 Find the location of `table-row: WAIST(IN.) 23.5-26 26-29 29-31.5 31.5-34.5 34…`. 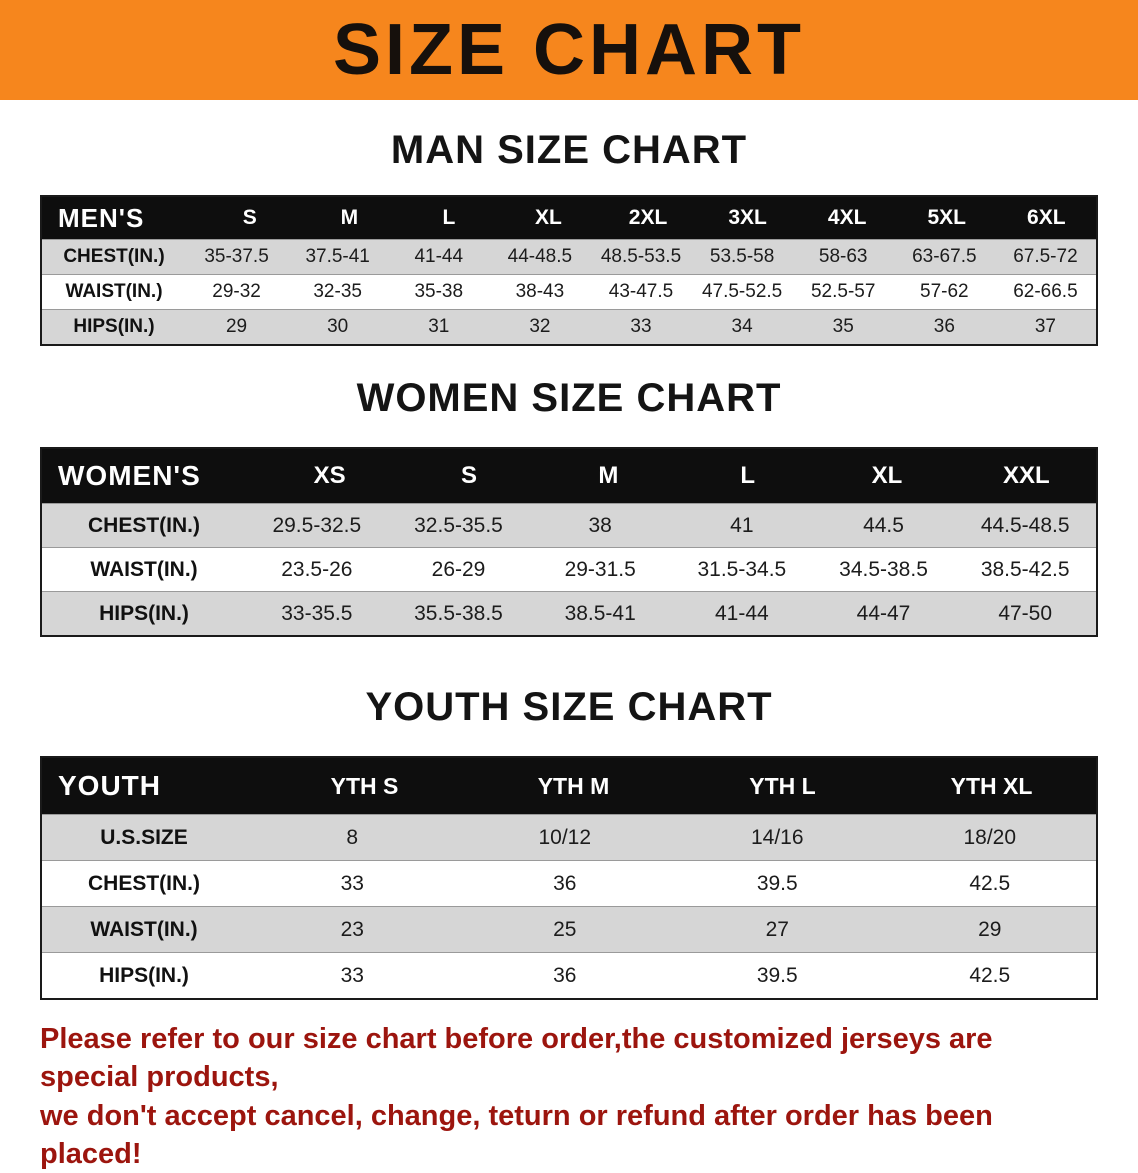

table-row: WAIST(IN.) 23.5-26 26-29 29-31.5 31.5-34.5 34… is located at coordinates (569, 569).